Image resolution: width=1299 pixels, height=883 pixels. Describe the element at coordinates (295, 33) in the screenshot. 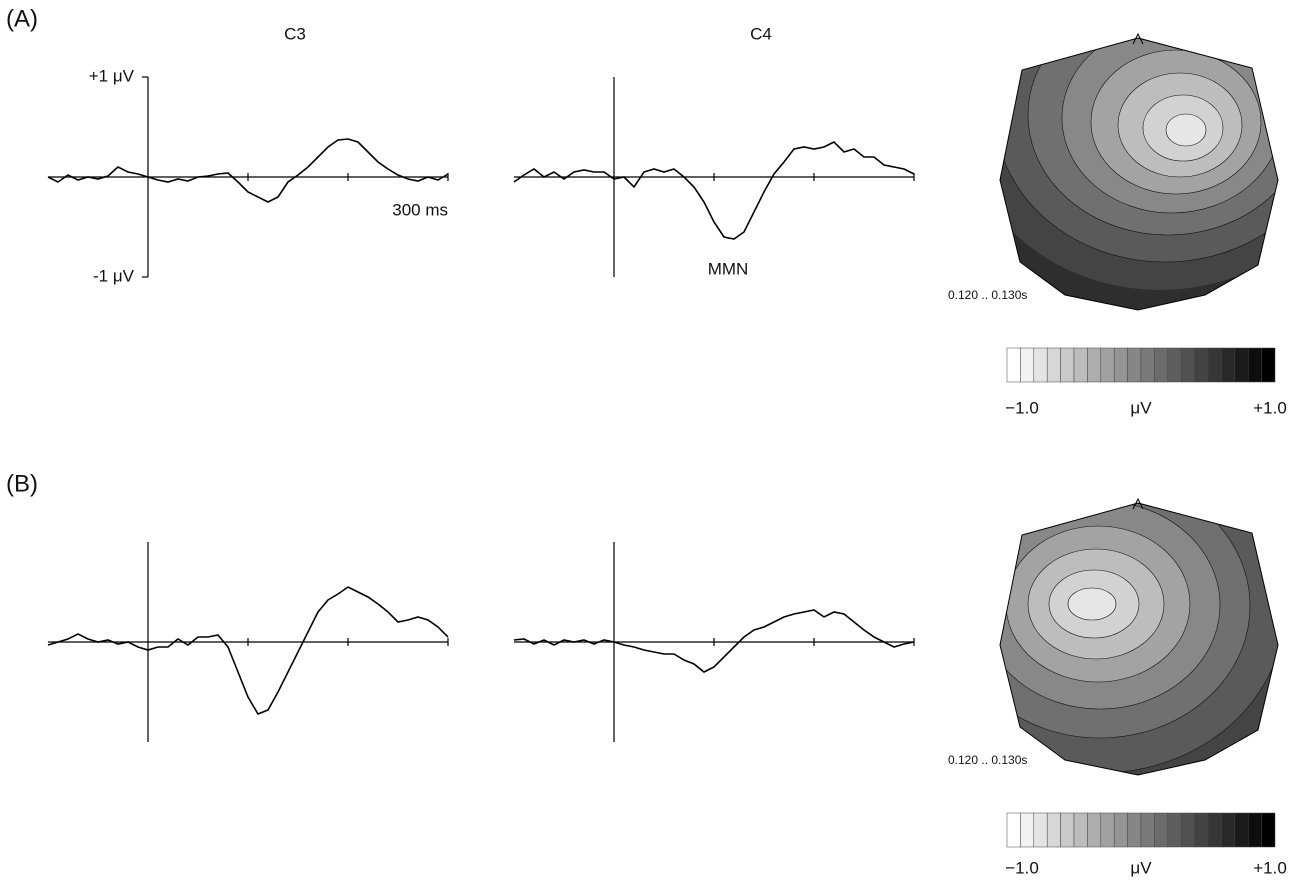

I see `chart-title: C3` at that location.